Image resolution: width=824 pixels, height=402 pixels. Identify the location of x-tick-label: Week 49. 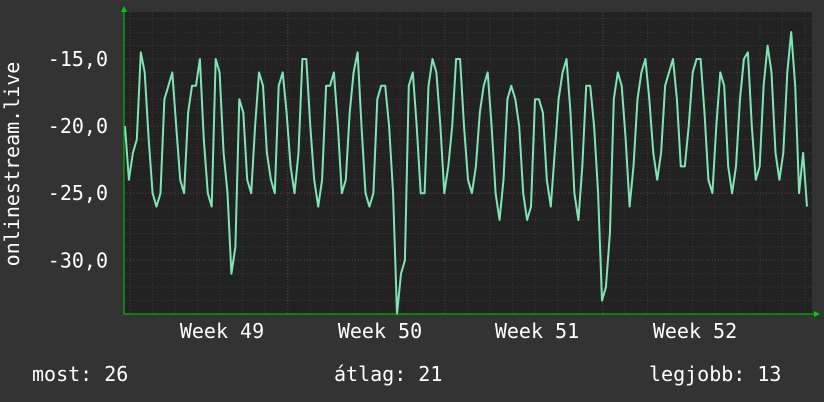
(222, 331).